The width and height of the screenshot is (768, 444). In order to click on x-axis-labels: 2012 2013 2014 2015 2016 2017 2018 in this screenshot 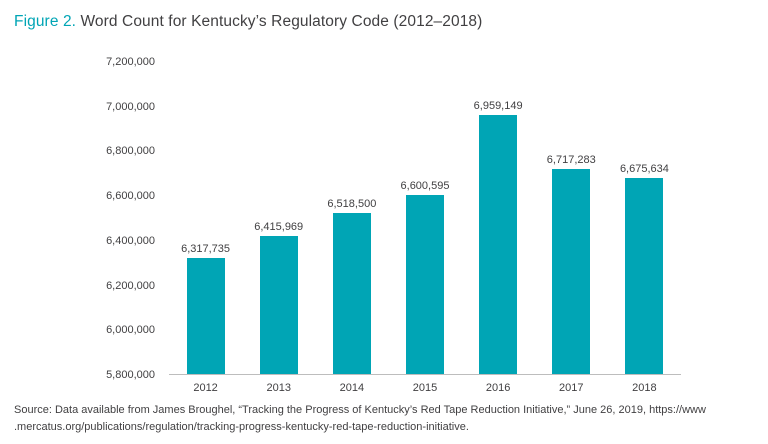, I will do `click(425, 384)`.